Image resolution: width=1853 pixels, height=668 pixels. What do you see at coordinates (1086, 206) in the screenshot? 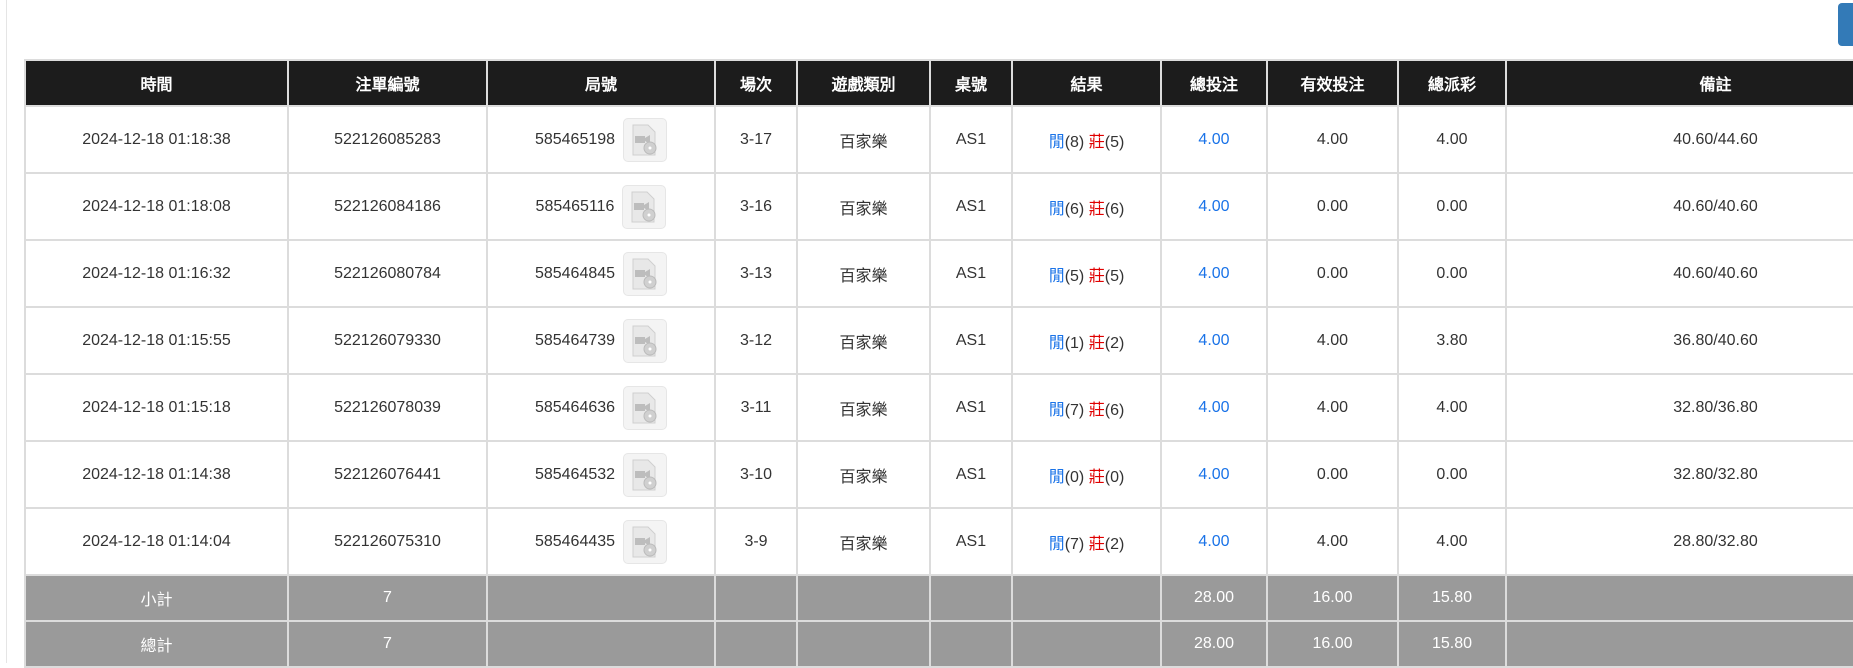
I see `cell-result: 閒(6) 莊(6)` at bounding box center [1086, 206].